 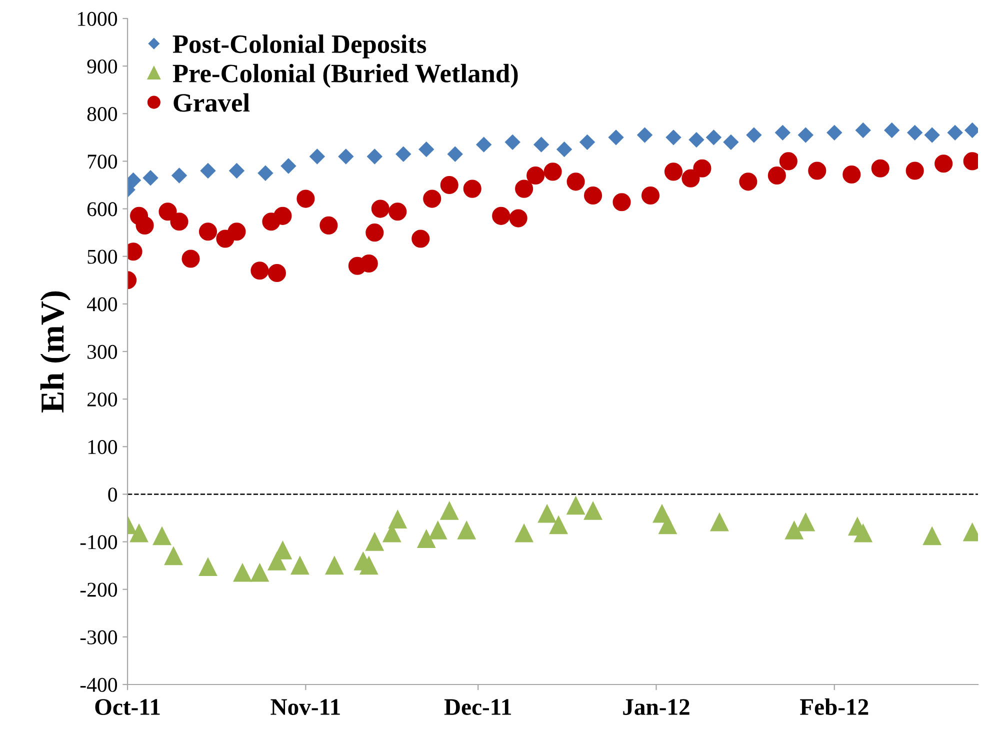 I want to click on y-tick-label: 800, so click(x=102, y=114).